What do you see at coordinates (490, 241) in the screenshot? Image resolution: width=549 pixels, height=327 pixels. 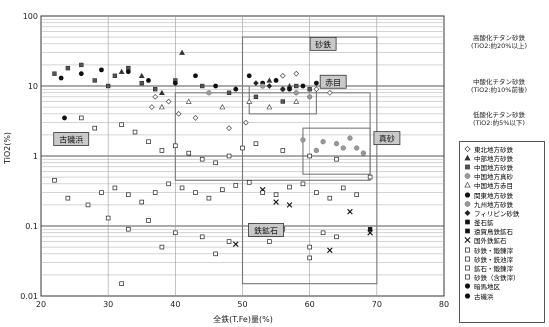 I see `legend-label: 国外鉄鉱石` at bounding box center [490, 241].